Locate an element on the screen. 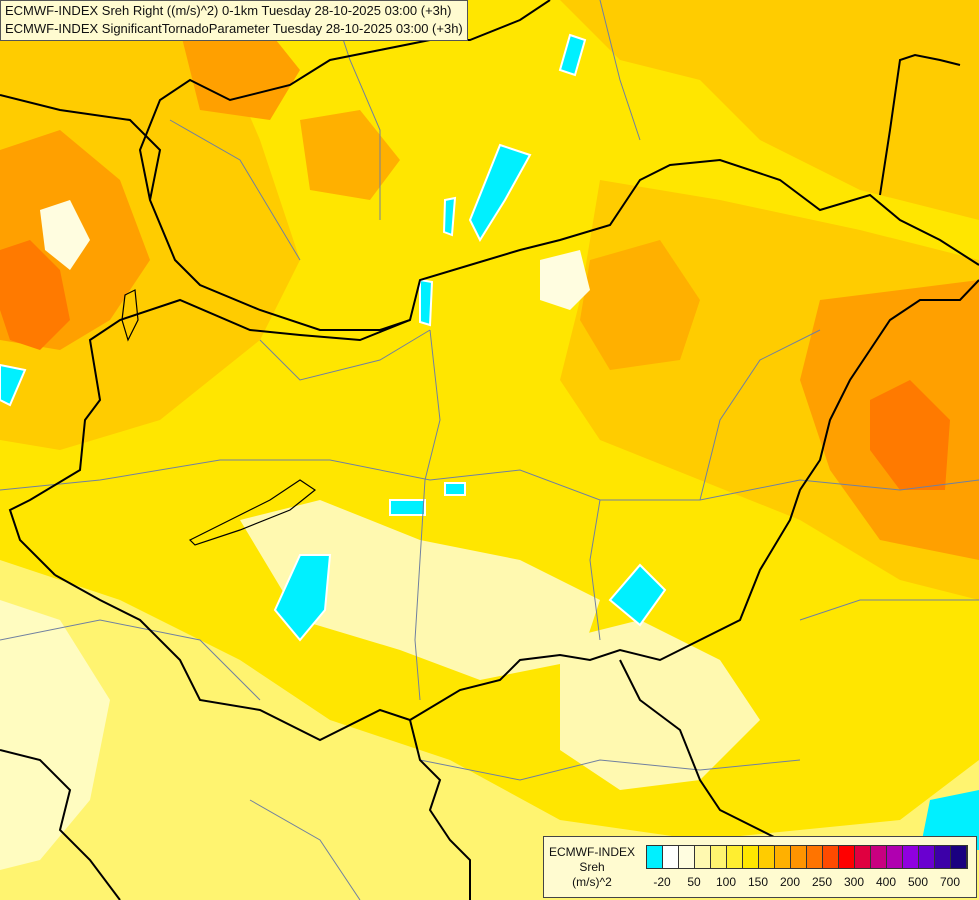 This screenshot has width=979, height=900. pale-field-center is located at coordinates (420, 590).